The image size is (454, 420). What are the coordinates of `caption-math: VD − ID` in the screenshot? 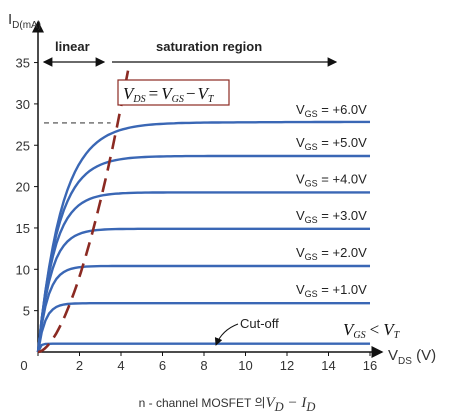 It's located at (290, 404).